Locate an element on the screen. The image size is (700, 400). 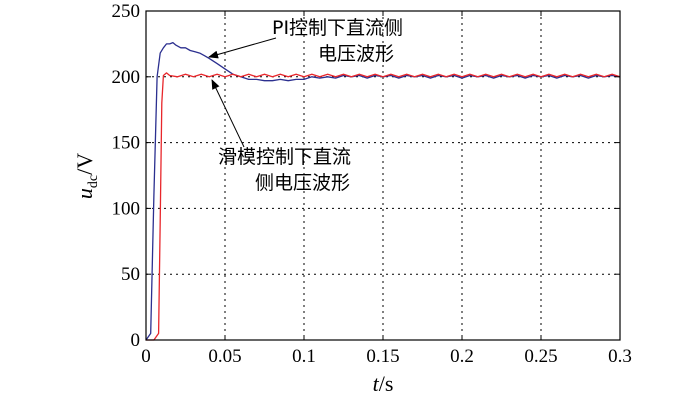
y-tick-labels: 0 50 100 150 200 250 is located at coordinates (126, 176).